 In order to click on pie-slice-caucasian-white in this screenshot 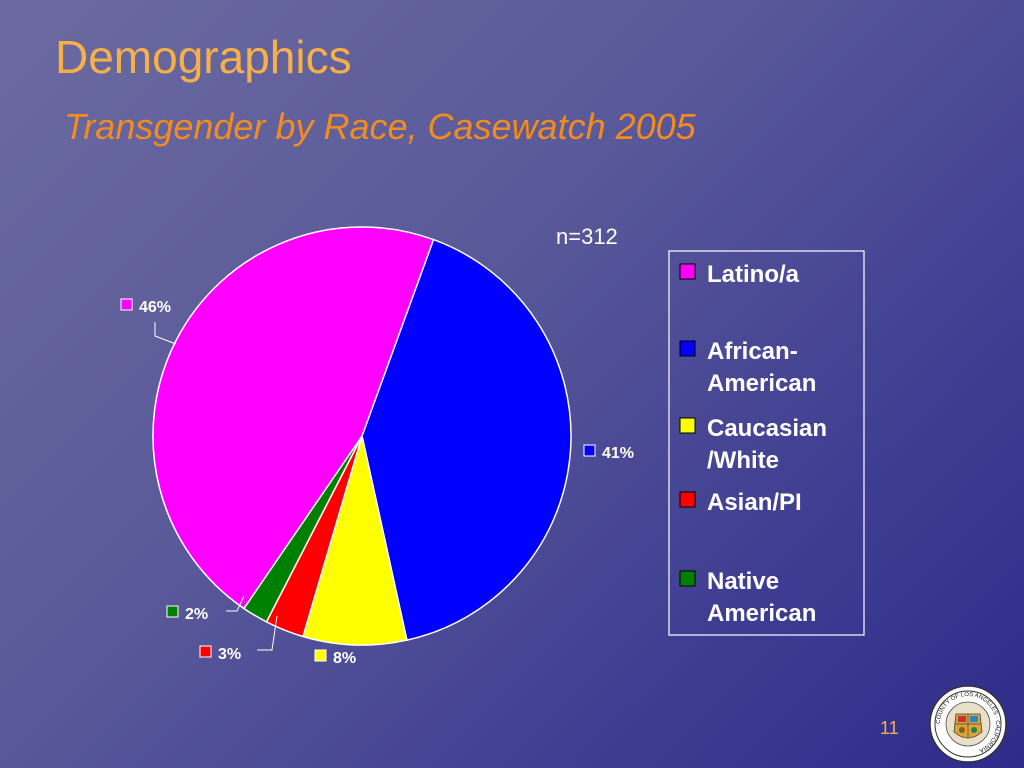, I will do `click(355, 540)`.